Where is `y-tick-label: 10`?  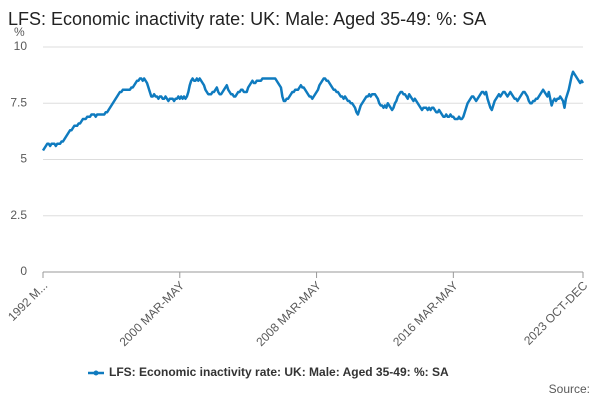
y-tick-label: 10 is located at coordinates (21, 46).